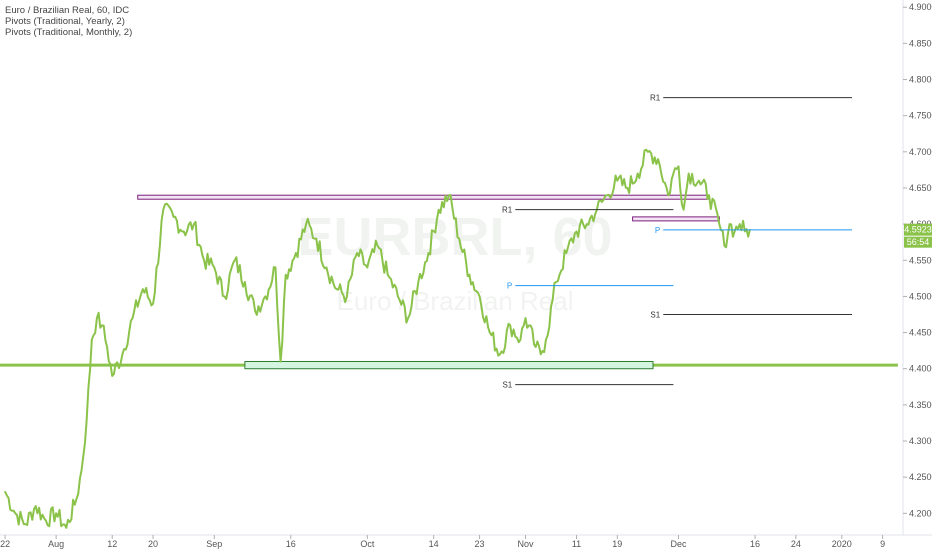 The image size is (932, 550). I want to click on x-tick-label: 20, so click(153, 544).